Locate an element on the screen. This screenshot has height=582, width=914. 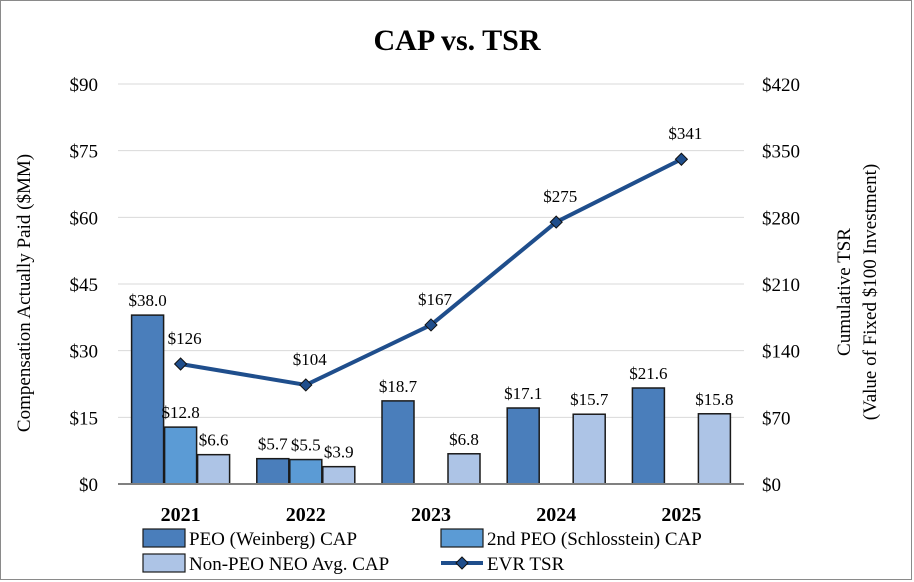
y-tick-label: $15 is located at coordinates (84, 418).